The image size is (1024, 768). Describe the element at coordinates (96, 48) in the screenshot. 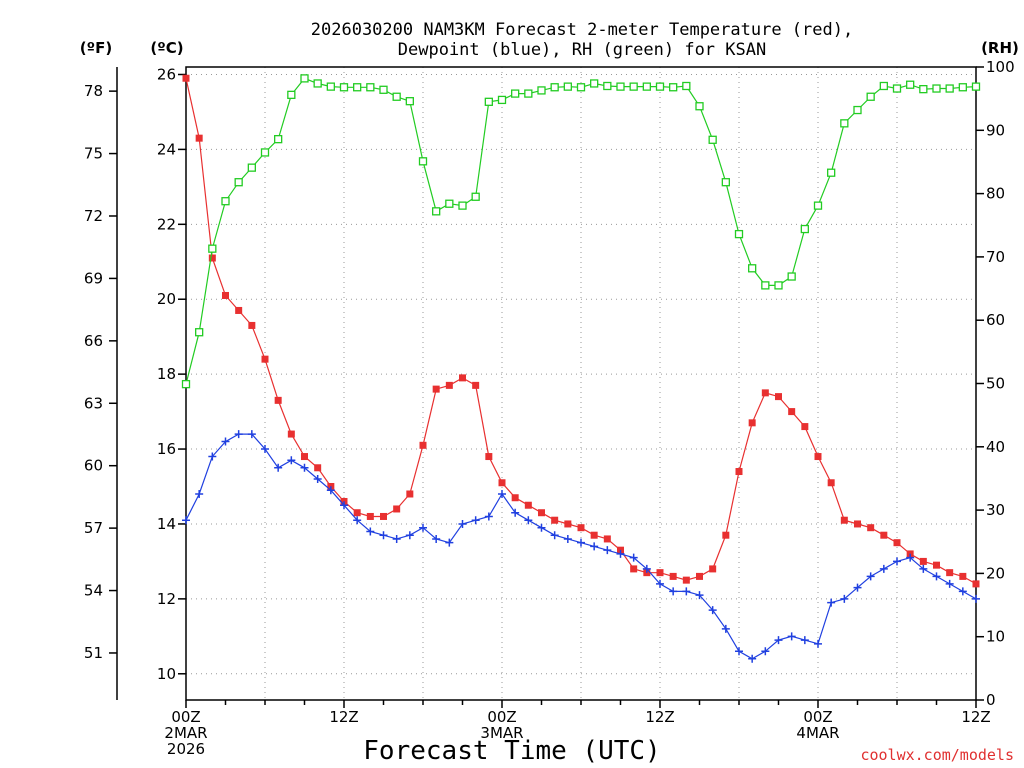

I see `fahrenheit-unit-label: (ºF)` at that location.